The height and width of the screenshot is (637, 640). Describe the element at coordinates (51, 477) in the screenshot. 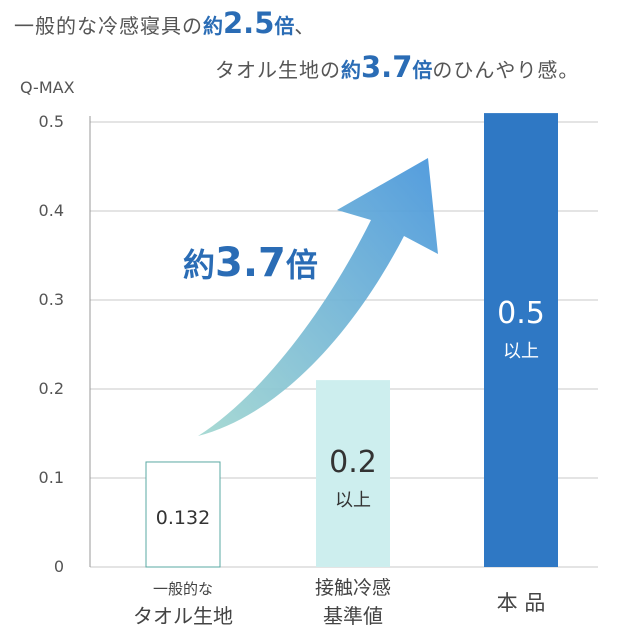

I see `y-tick-label: 0.1` at that location.